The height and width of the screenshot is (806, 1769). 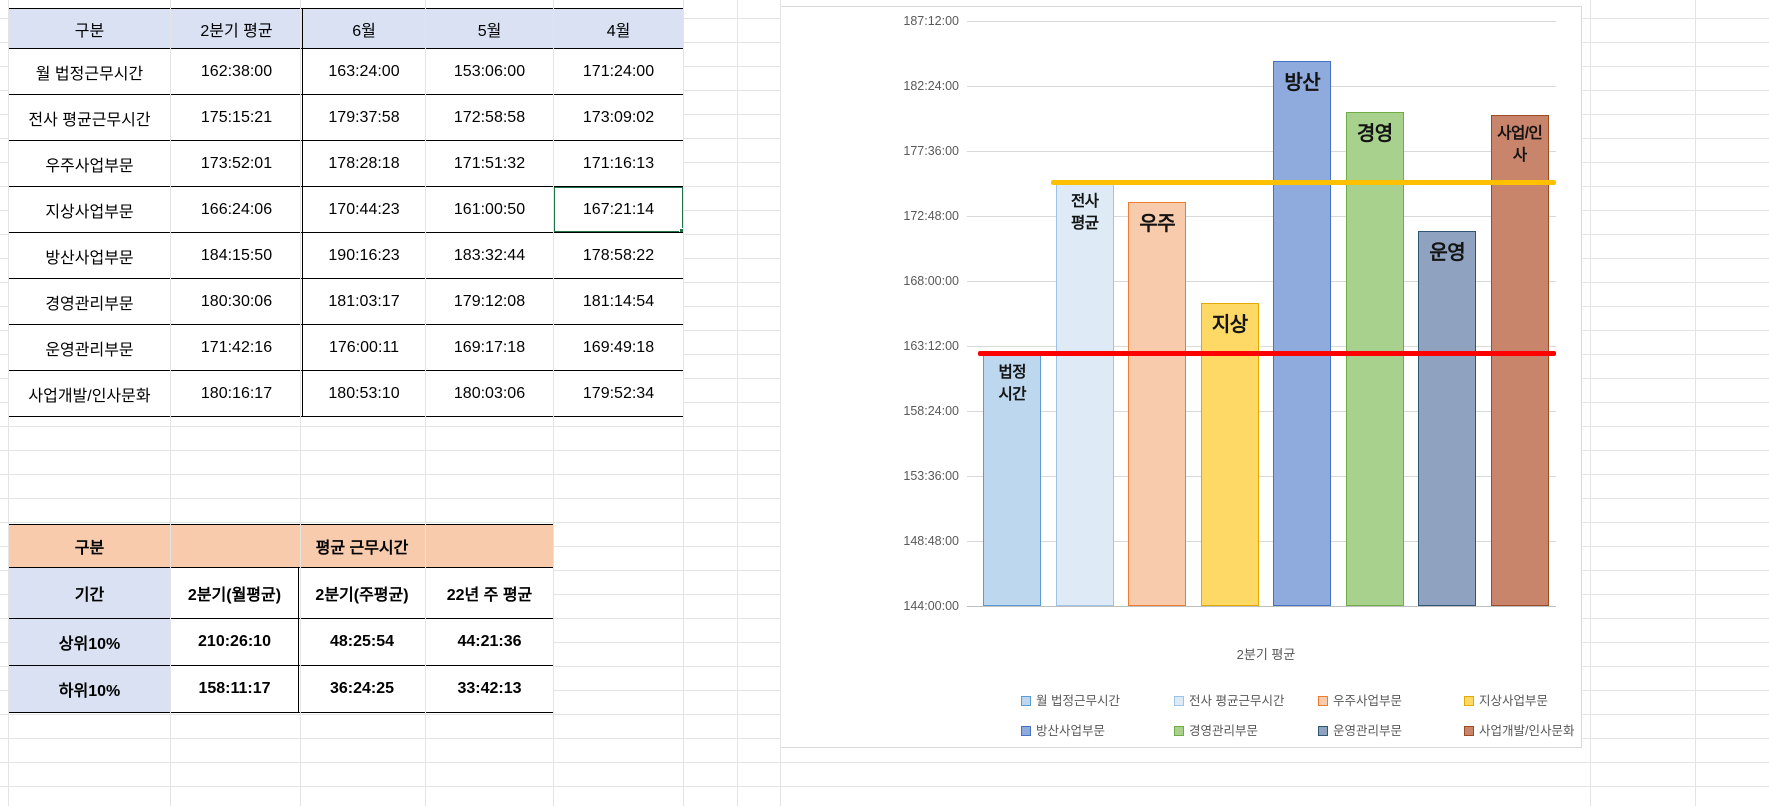 I want to click on value-cell: 158:11:17, so click(x=234, y=689).